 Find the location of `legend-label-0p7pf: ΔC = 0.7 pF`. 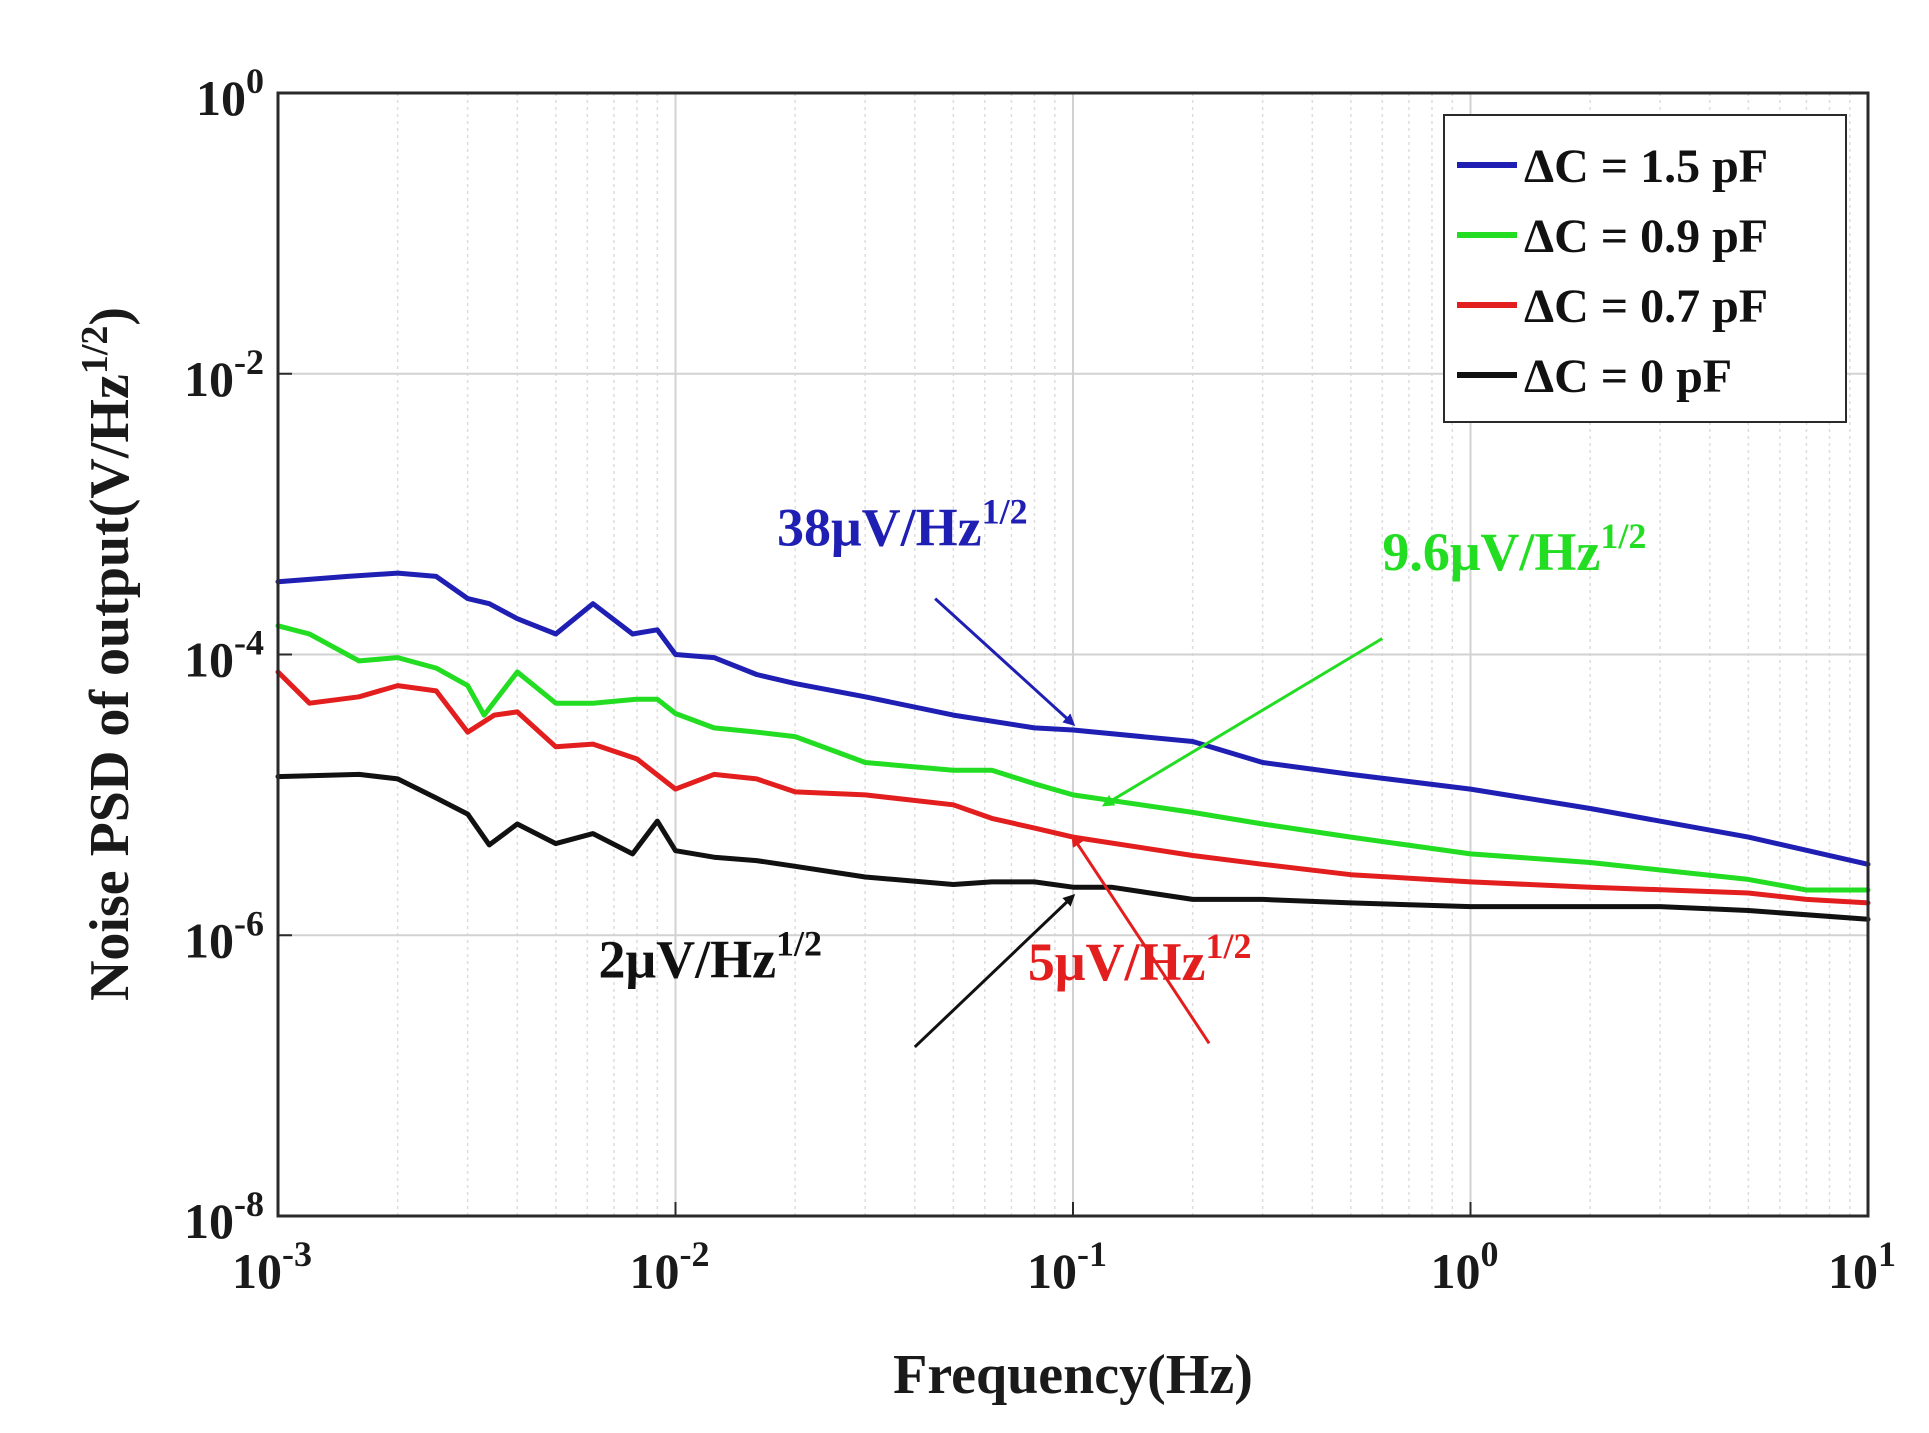

legend-label-0p7pf: ΔC = 0.7 pF is located at coordinates (1646, 306).